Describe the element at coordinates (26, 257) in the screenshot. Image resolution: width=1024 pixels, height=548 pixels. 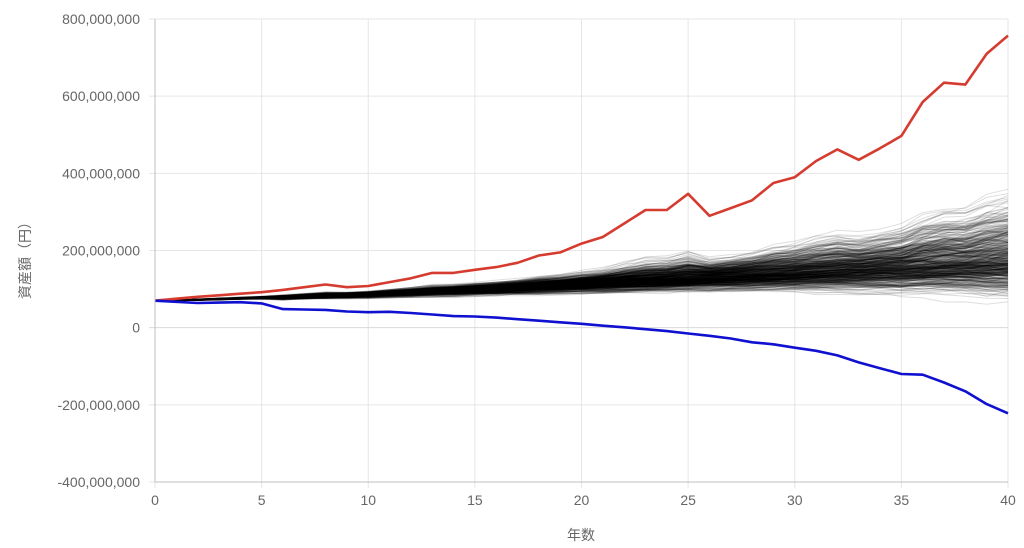
I see `y-axis-title: 資産額（円）` at that location.